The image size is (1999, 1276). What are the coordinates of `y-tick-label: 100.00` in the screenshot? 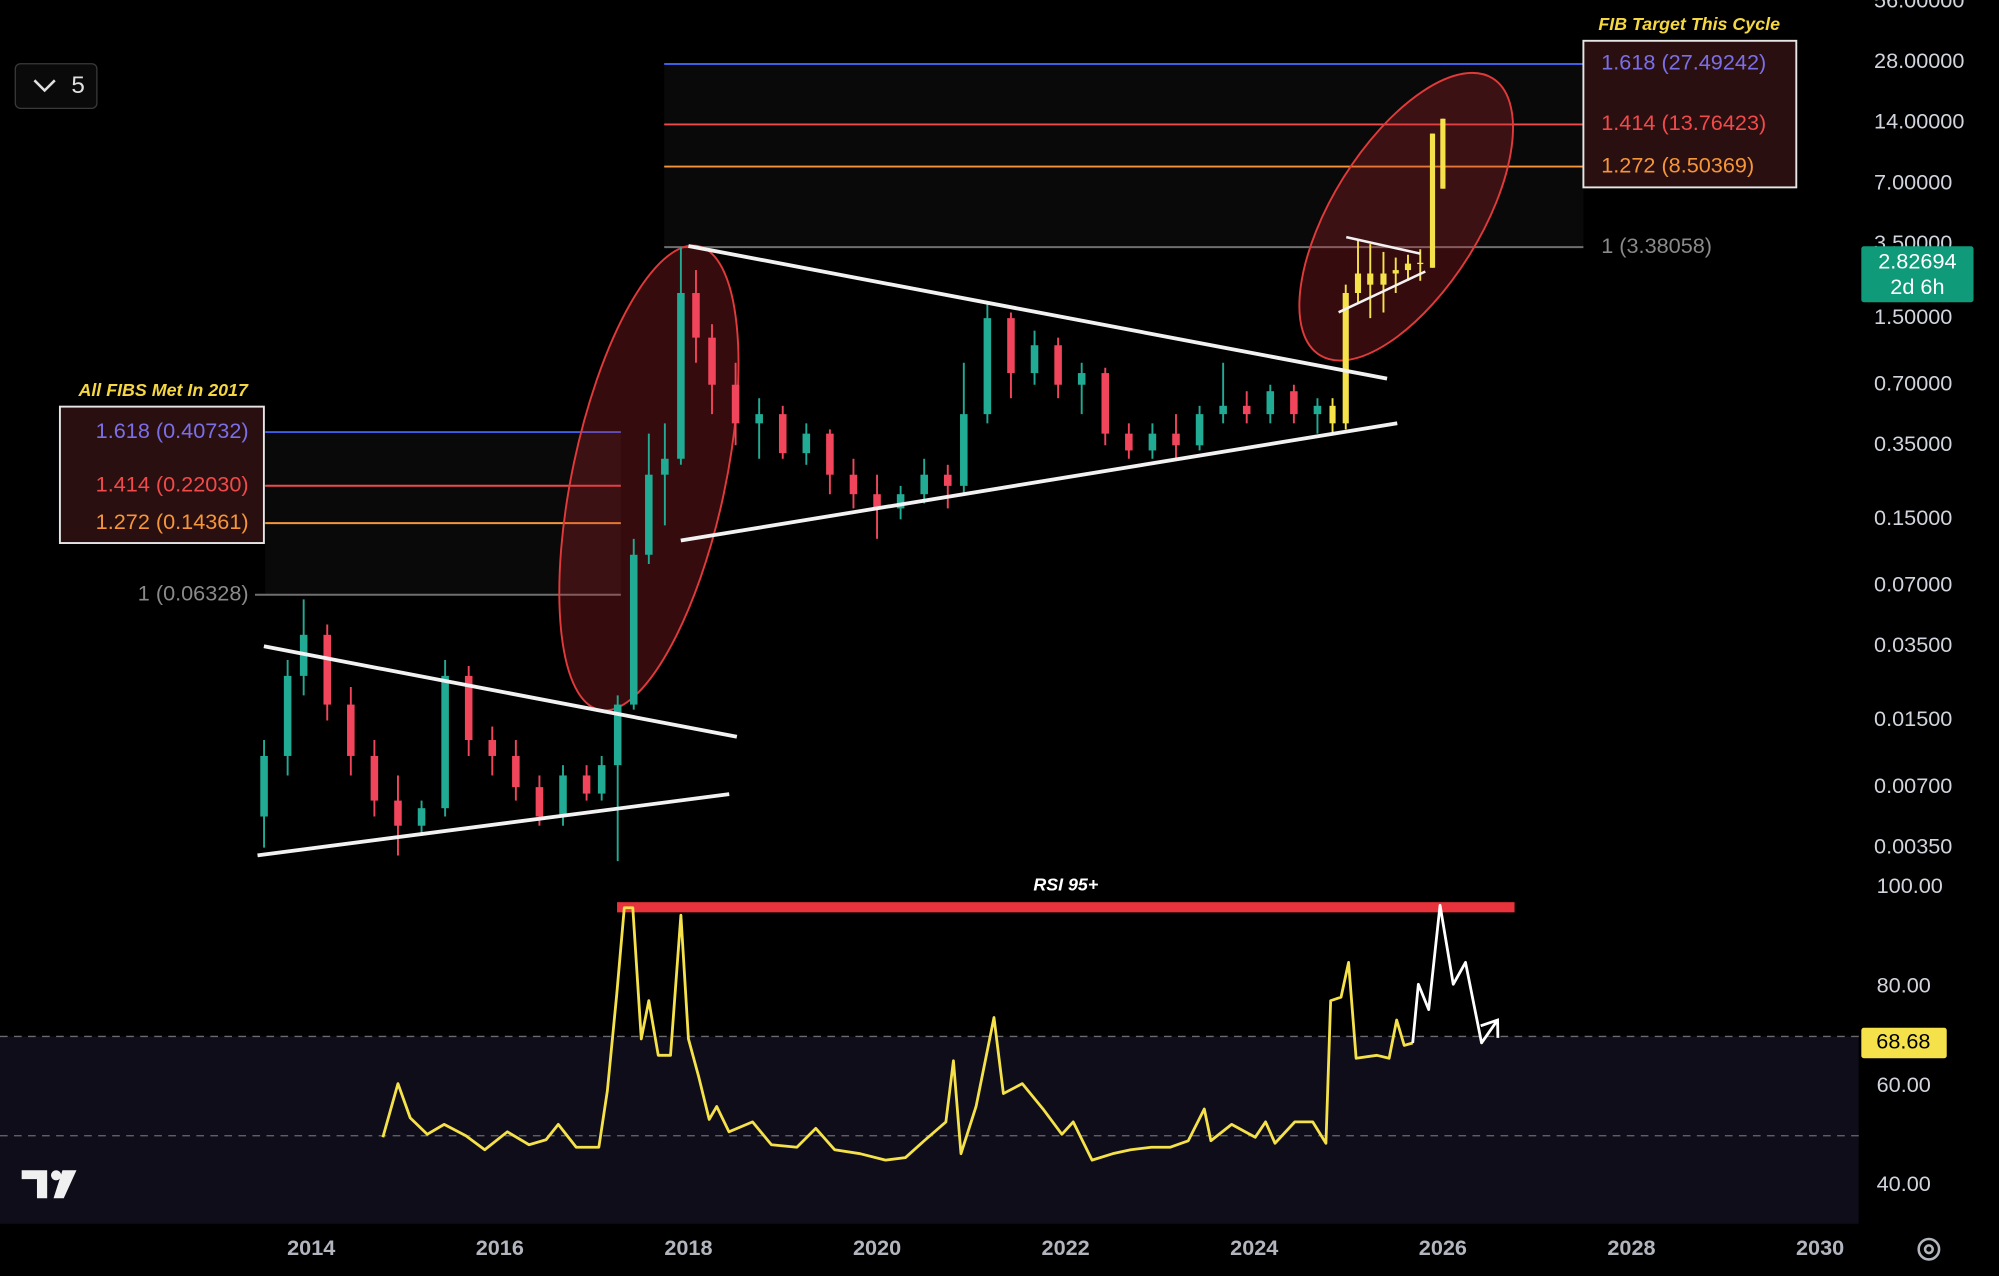 It's located at (1910, 885).